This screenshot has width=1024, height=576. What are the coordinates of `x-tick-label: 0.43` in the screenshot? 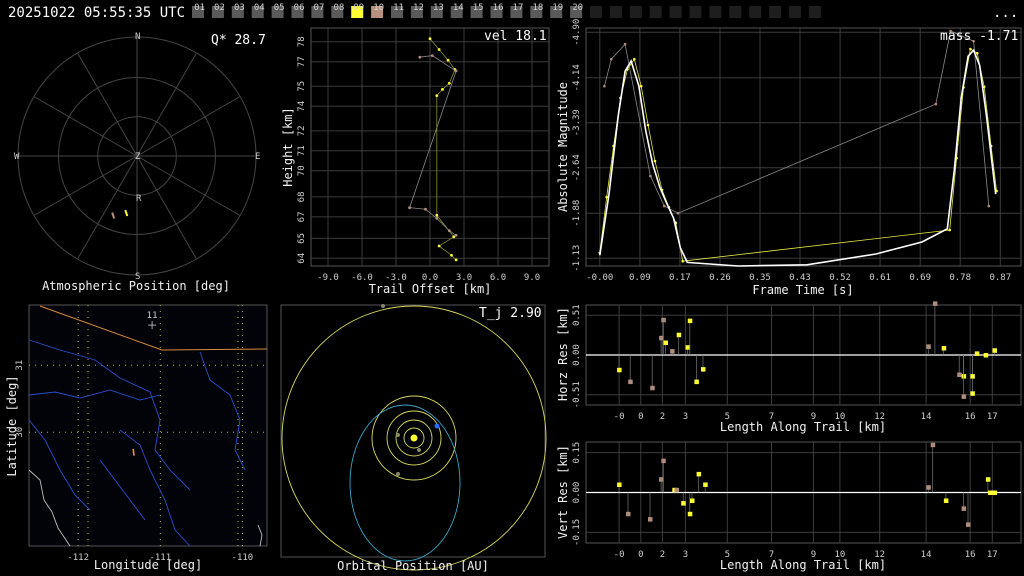 It's located at (800, 278).